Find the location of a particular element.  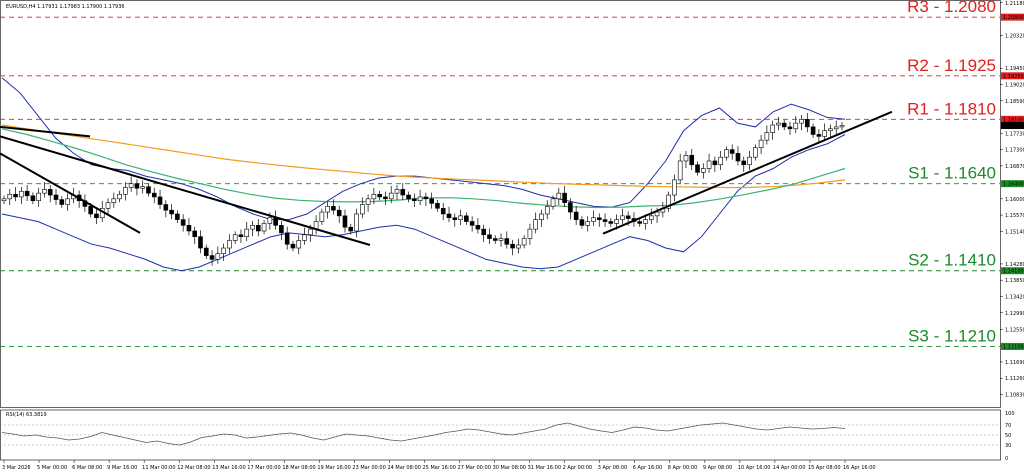

ma-long-line is located at coordinates (423, 156).